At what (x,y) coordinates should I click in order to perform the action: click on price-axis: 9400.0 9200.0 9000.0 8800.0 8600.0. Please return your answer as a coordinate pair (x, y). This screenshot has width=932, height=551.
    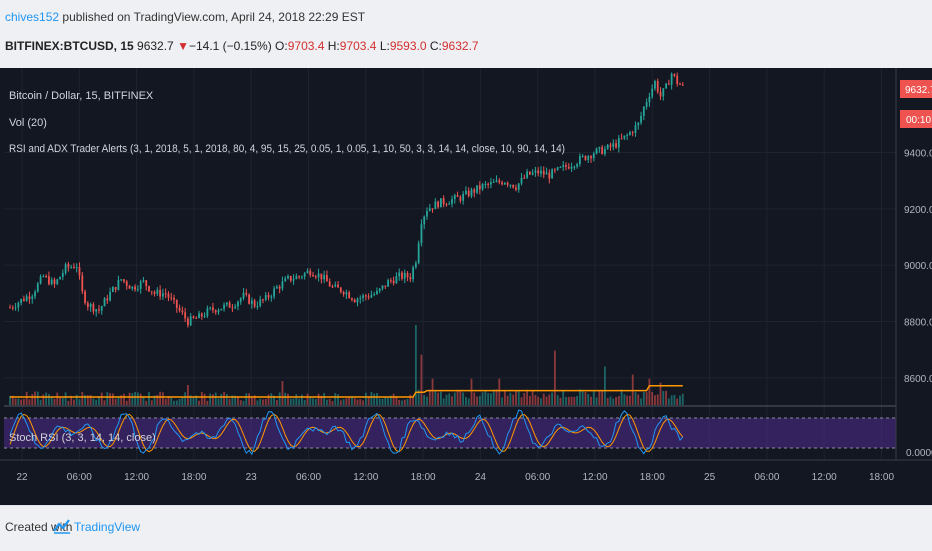
    Looking at the image, I should click on (918, 267).